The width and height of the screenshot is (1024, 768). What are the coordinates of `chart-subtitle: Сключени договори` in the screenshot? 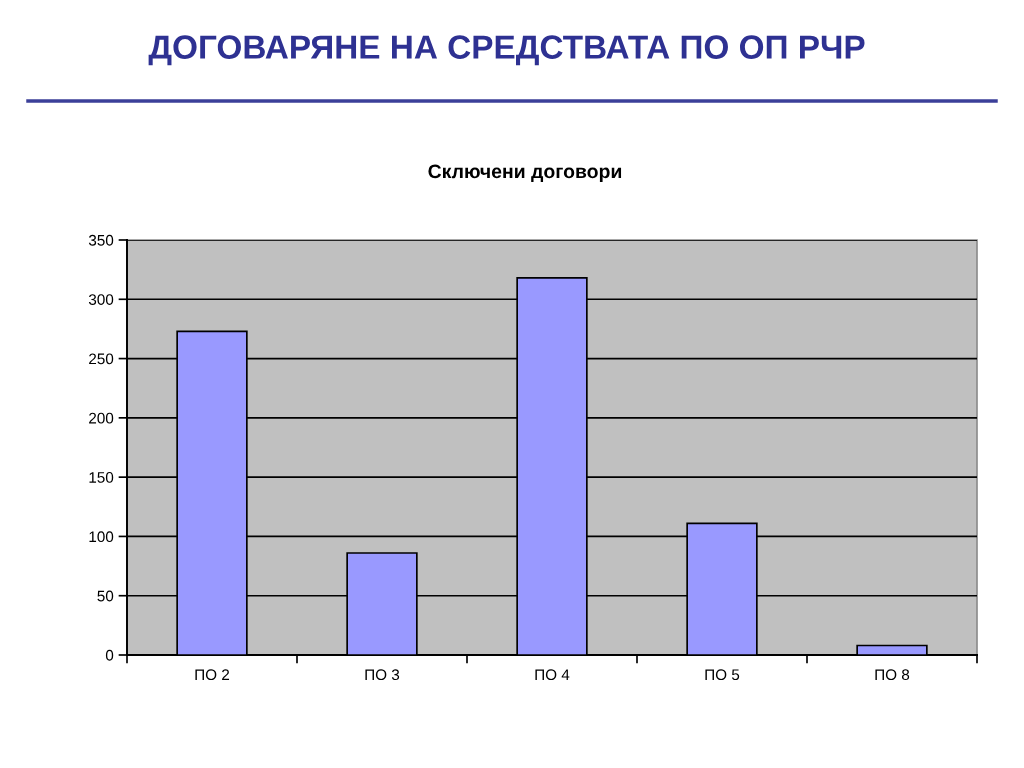 It's located at (525, 173).